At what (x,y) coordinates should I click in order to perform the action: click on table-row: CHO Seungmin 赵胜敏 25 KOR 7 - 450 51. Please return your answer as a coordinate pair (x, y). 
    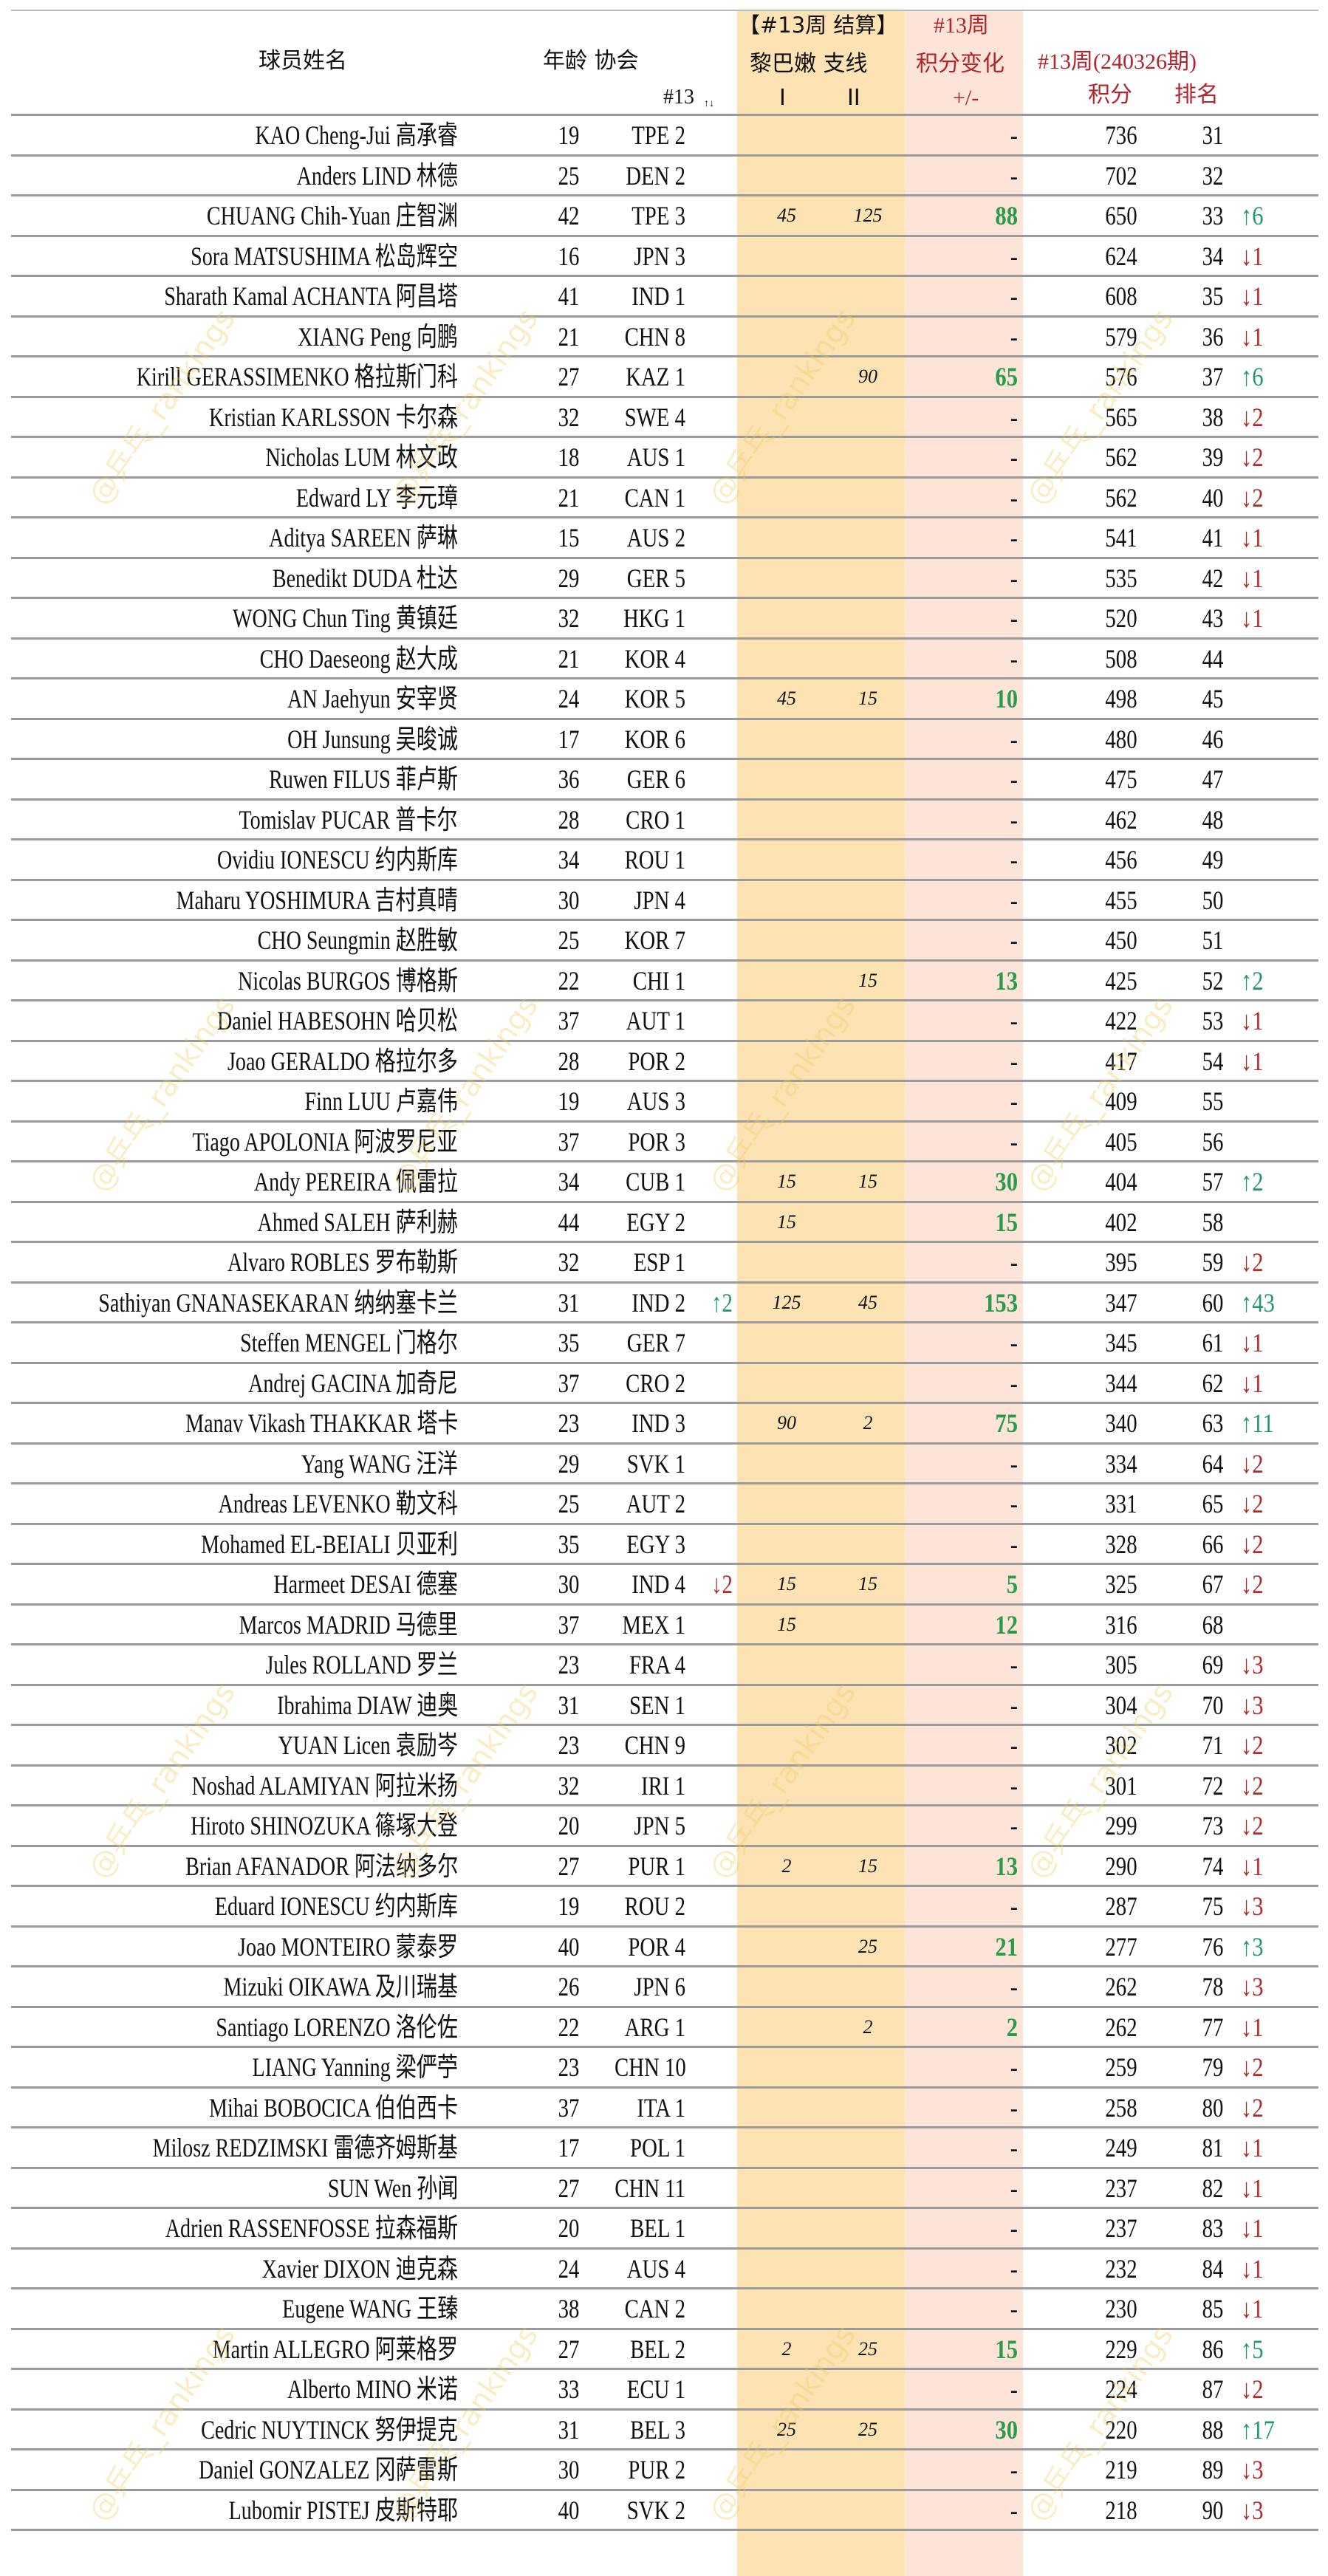
    Looking at the image, I should click on (664, 940).